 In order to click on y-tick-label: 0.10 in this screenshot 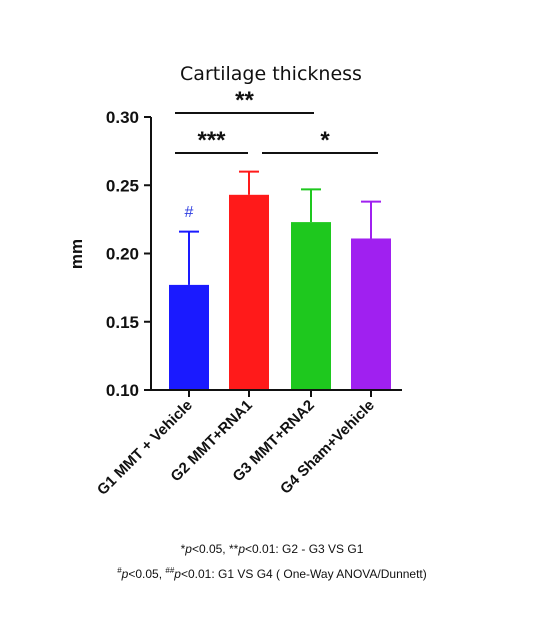, I will do `click(122, 390)`.